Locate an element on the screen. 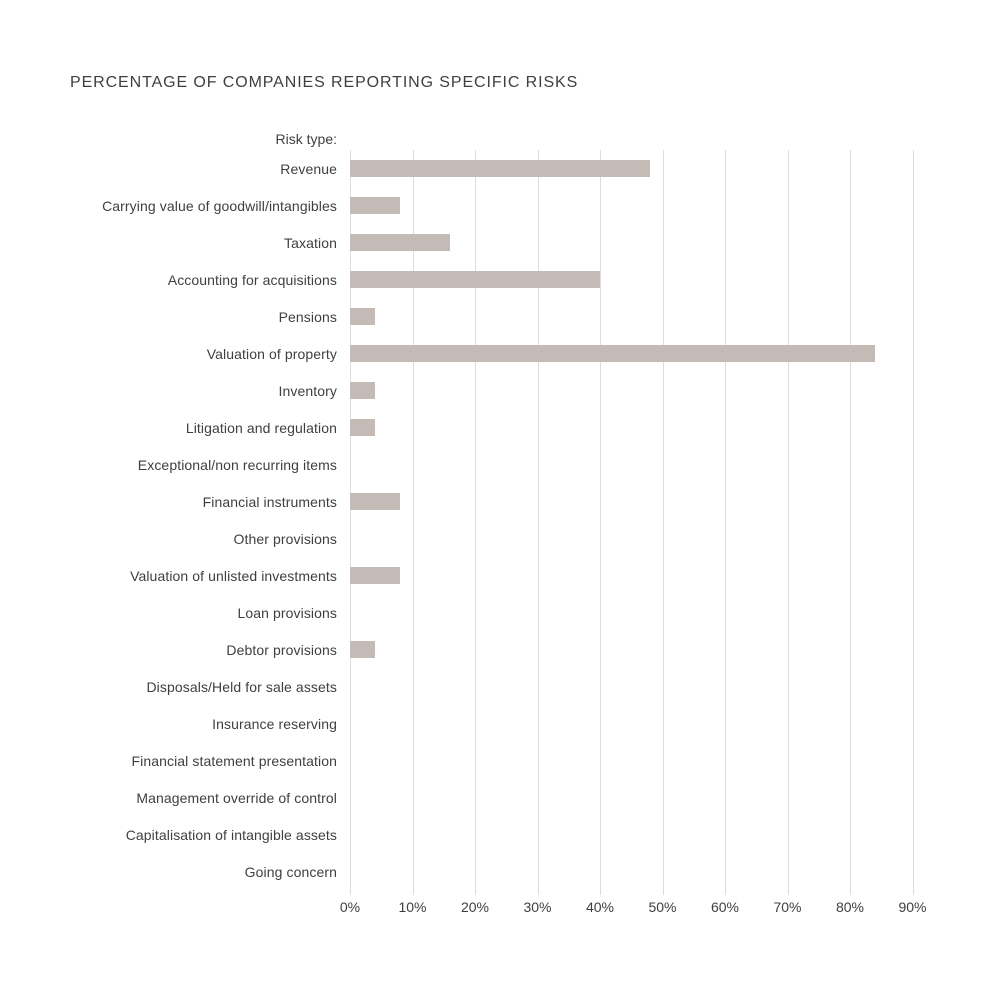 The width and height of the screenshot is (1000, 1001). x-tick-label: 0% is located at coordinates (350, 907).